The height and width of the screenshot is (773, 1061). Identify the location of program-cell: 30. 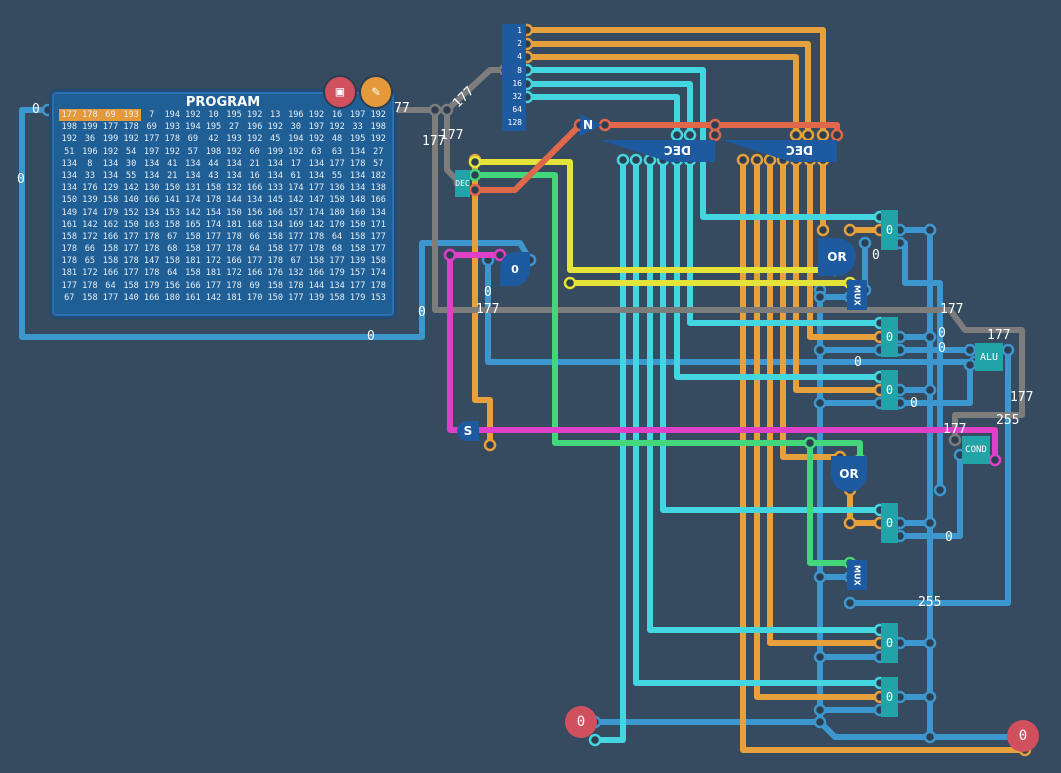
(131, 163).